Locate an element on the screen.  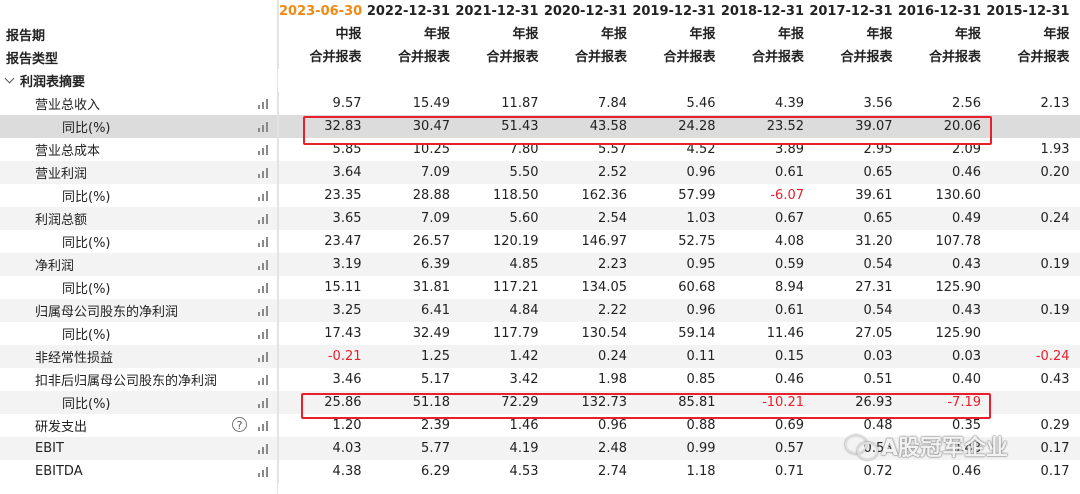
value-cell: 5.60 is located at coordinates (524, 218).